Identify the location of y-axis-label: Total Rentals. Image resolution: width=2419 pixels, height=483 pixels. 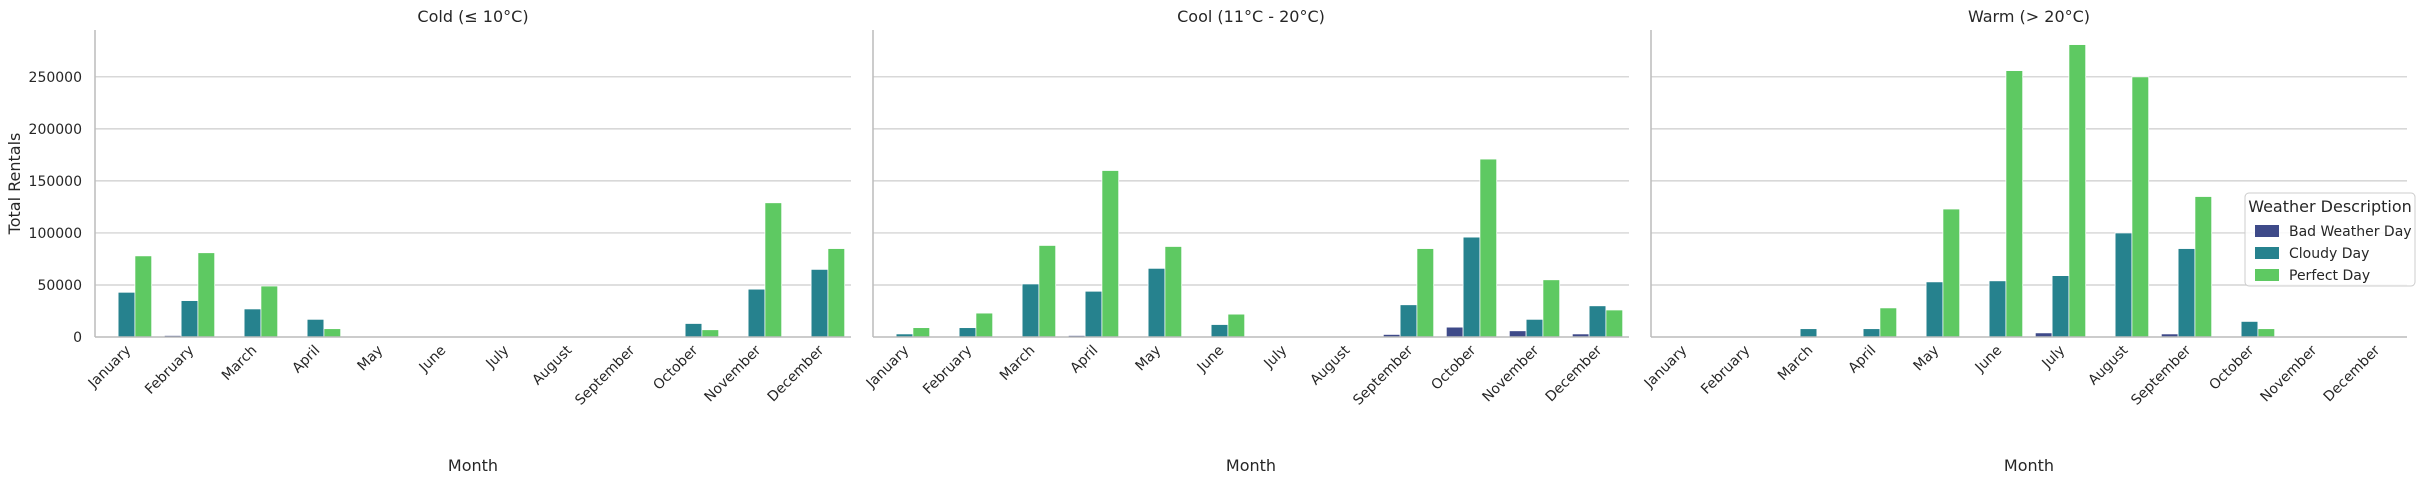
(14, 184).